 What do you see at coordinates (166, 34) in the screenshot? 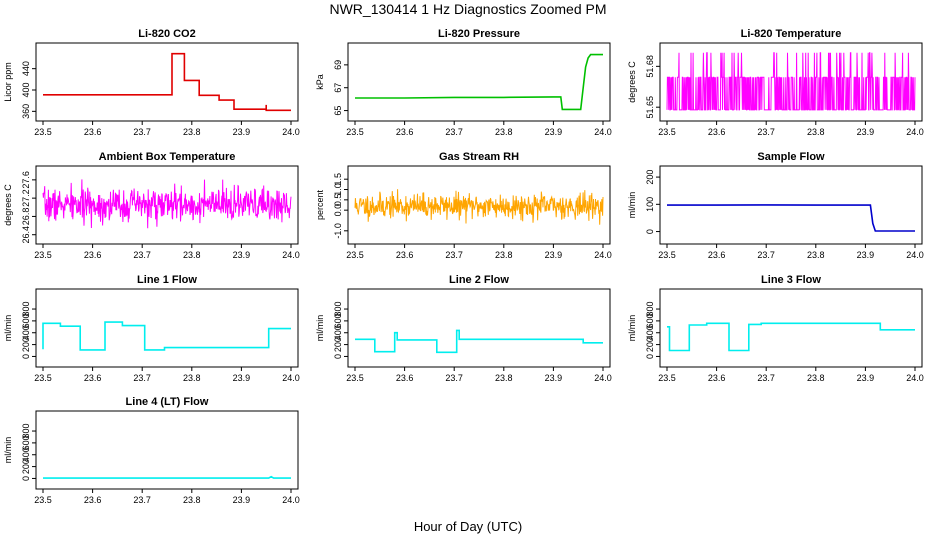
I see `panel-title: Li-820 CO2` at bounding box center [166, 34].